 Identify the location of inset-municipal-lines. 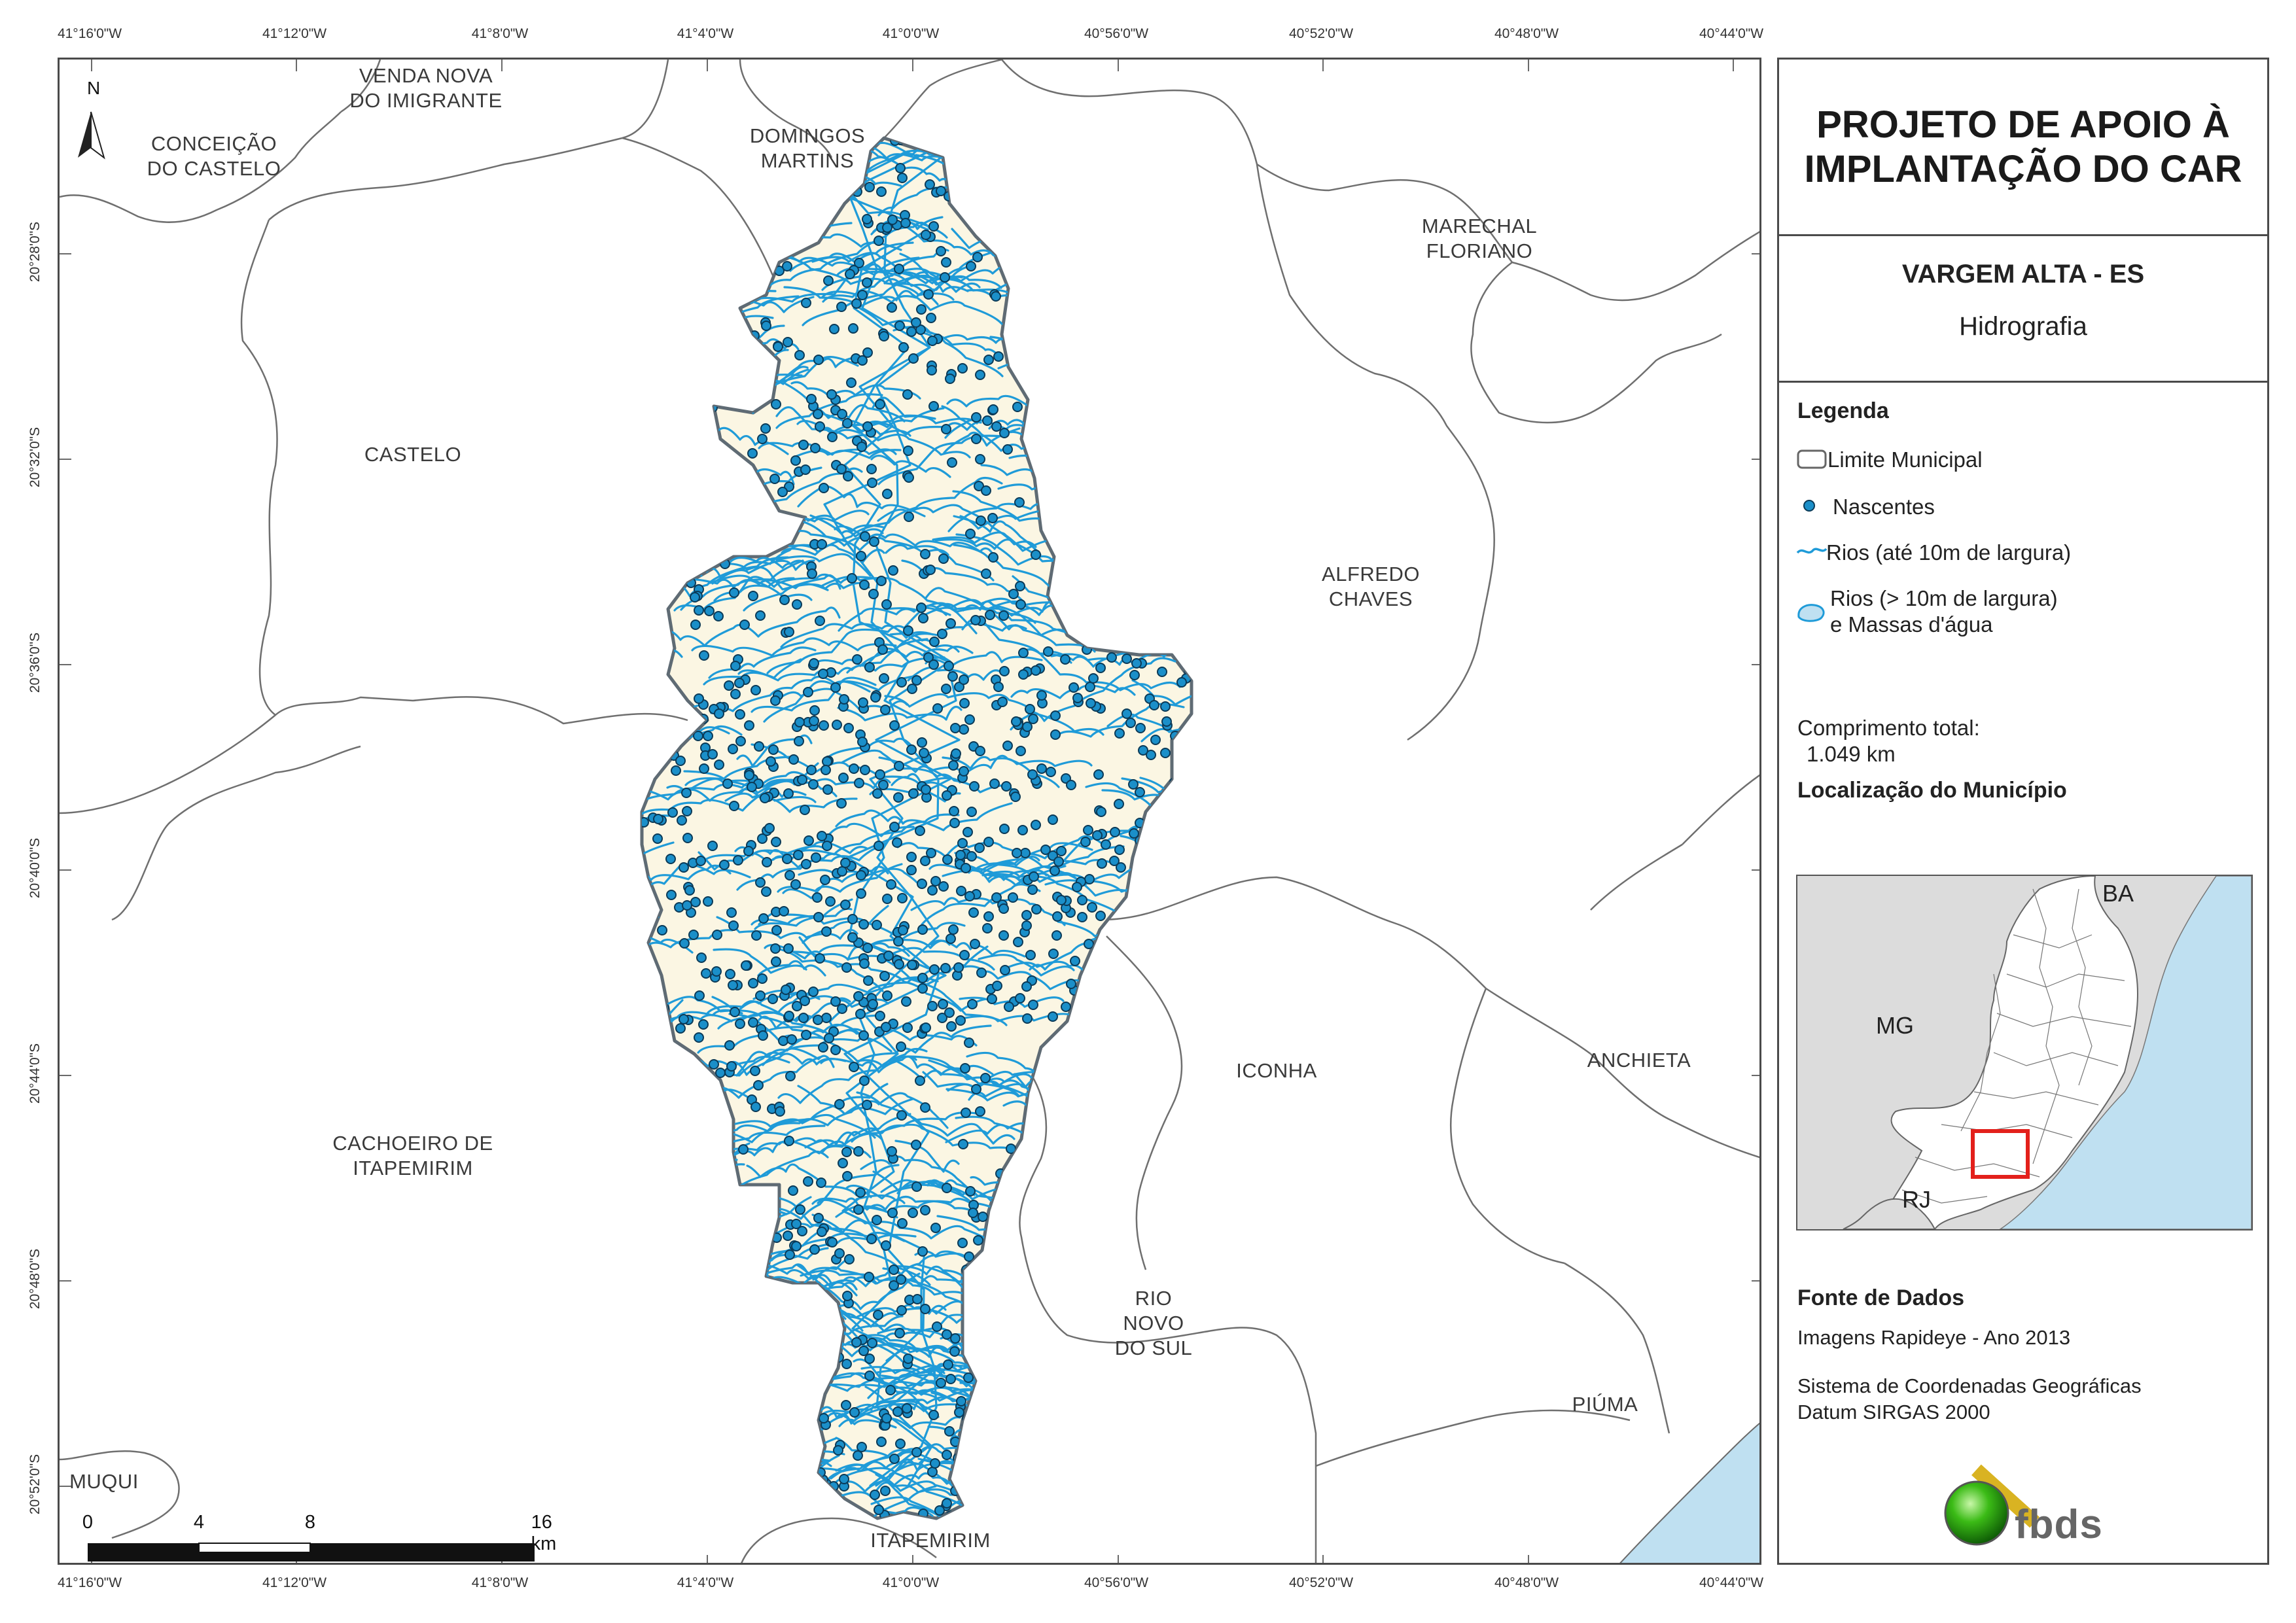
(2016, 1046).